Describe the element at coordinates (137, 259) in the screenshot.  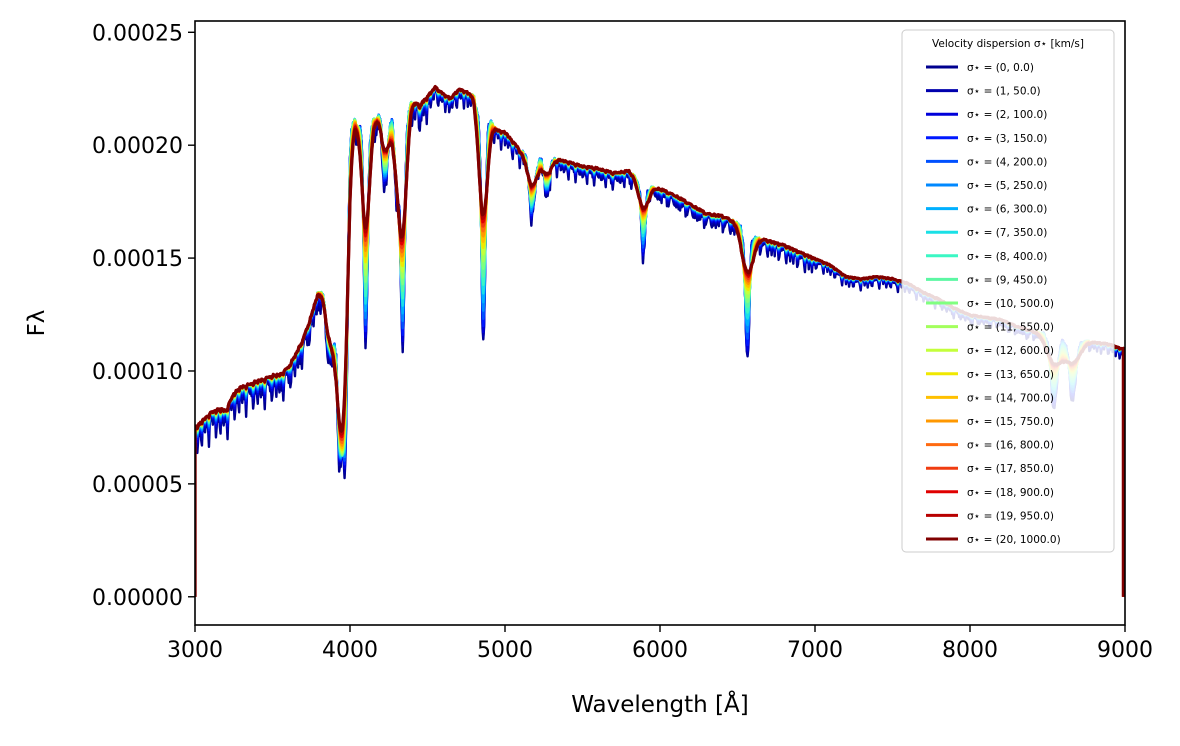
I see `y-tick-label: 0.00015` at that location.